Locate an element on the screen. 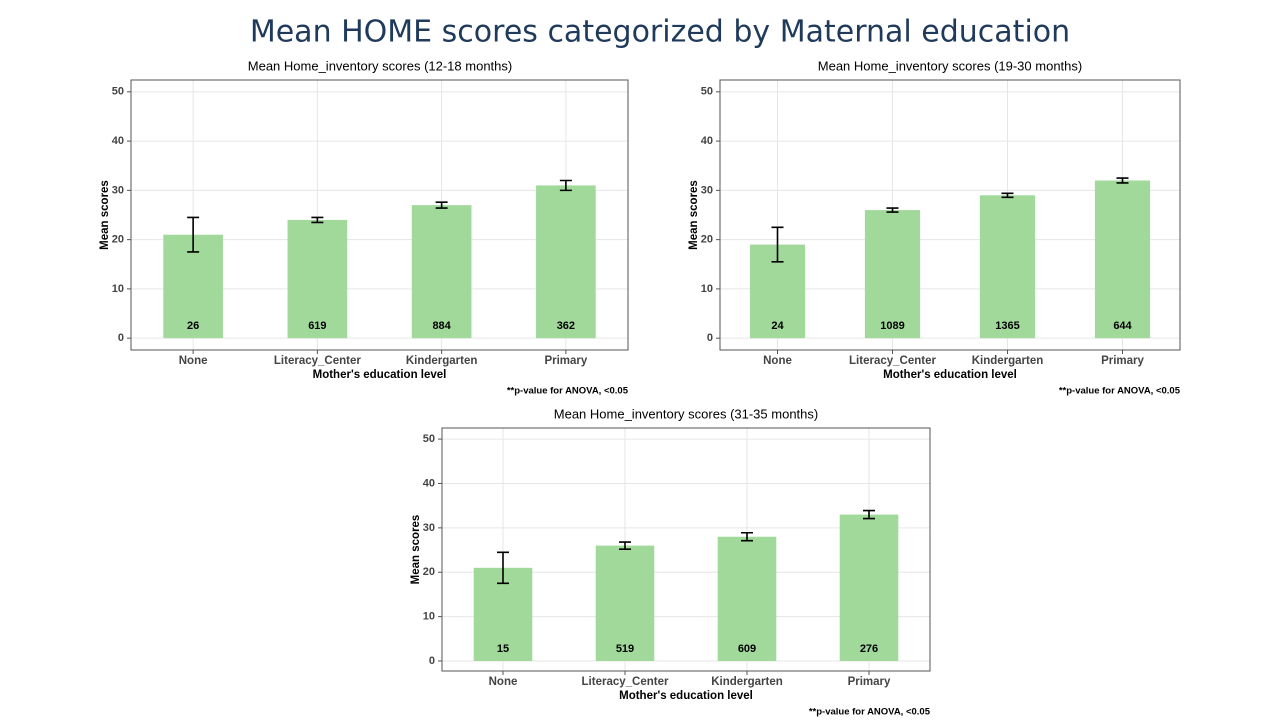 This screenshot has height=720, width=1280. count-label: 276 is located at coordinates (869, 649).